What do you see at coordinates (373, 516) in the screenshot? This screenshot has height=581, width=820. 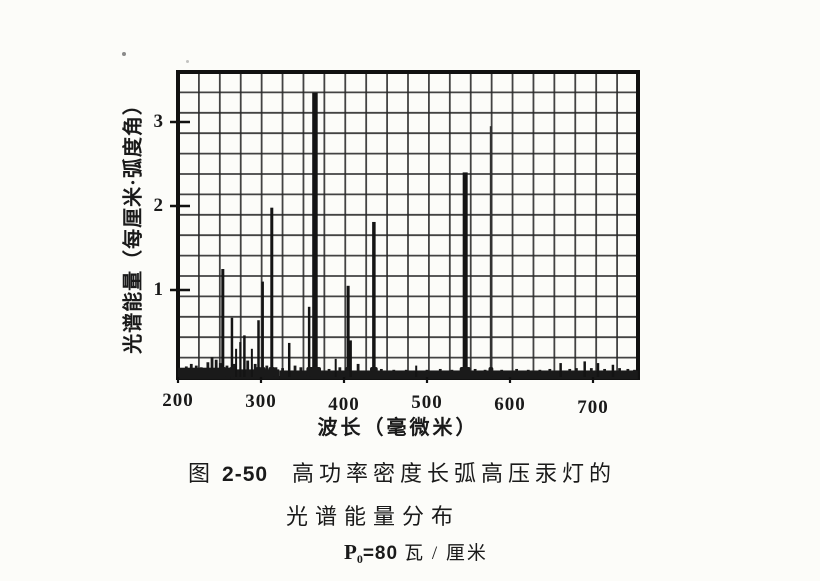 I see `figure-title-line2: 光谱能量分布` at bounding box center [373, 516].